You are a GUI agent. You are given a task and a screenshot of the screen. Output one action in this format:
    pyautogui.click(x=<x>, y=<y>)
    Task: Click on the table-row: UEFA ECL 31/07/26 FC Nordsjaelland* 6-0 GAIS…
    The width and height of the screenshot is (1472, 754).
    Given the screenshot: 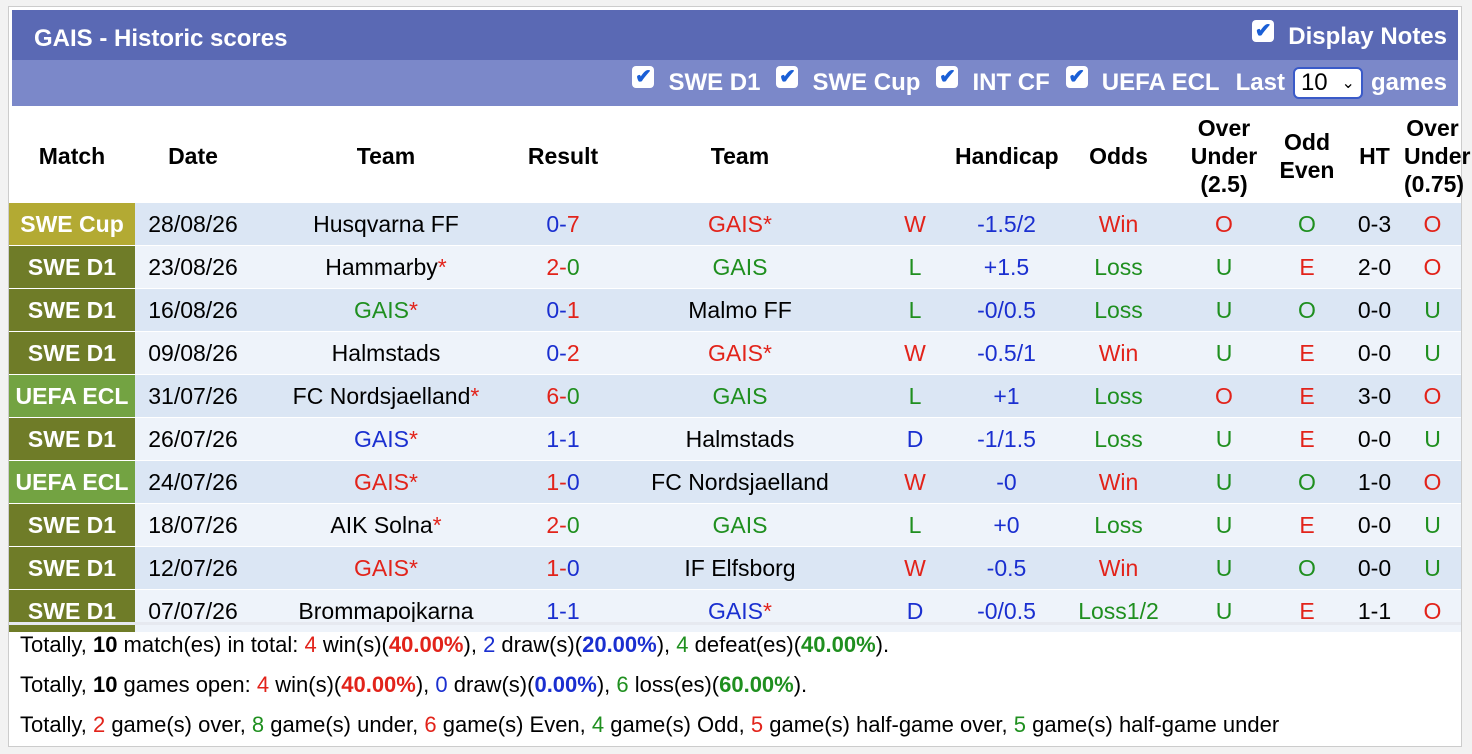 What is the action you would take?
    pyautogui.click(x=735, y=396)
    